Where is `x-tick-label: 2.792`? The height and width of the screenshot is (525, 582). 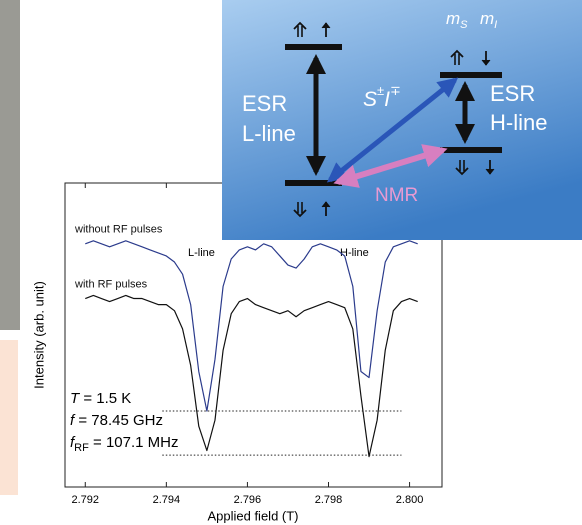 x-tick-label: 2.792 is located at coordinates (86, 500).